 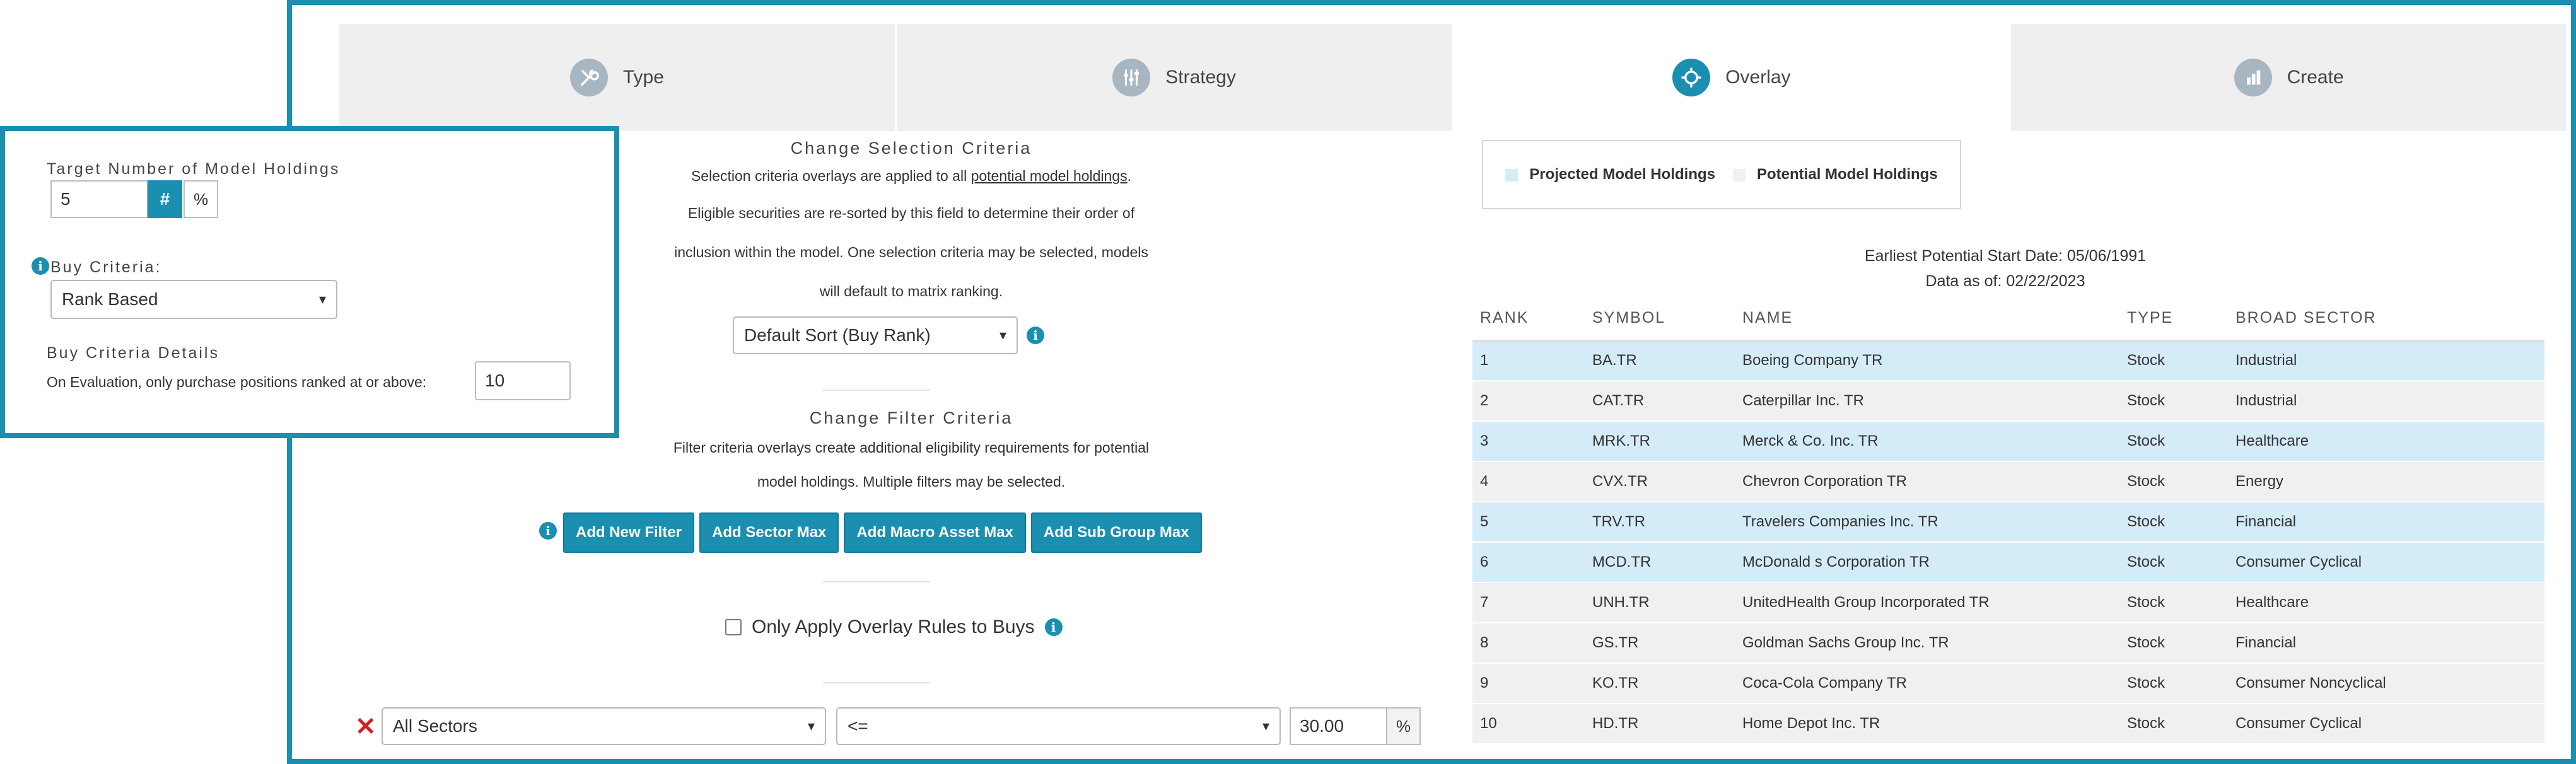 I want to click on legend-projected-label: Projected Model Holdings, so click(x=1623, y=174).